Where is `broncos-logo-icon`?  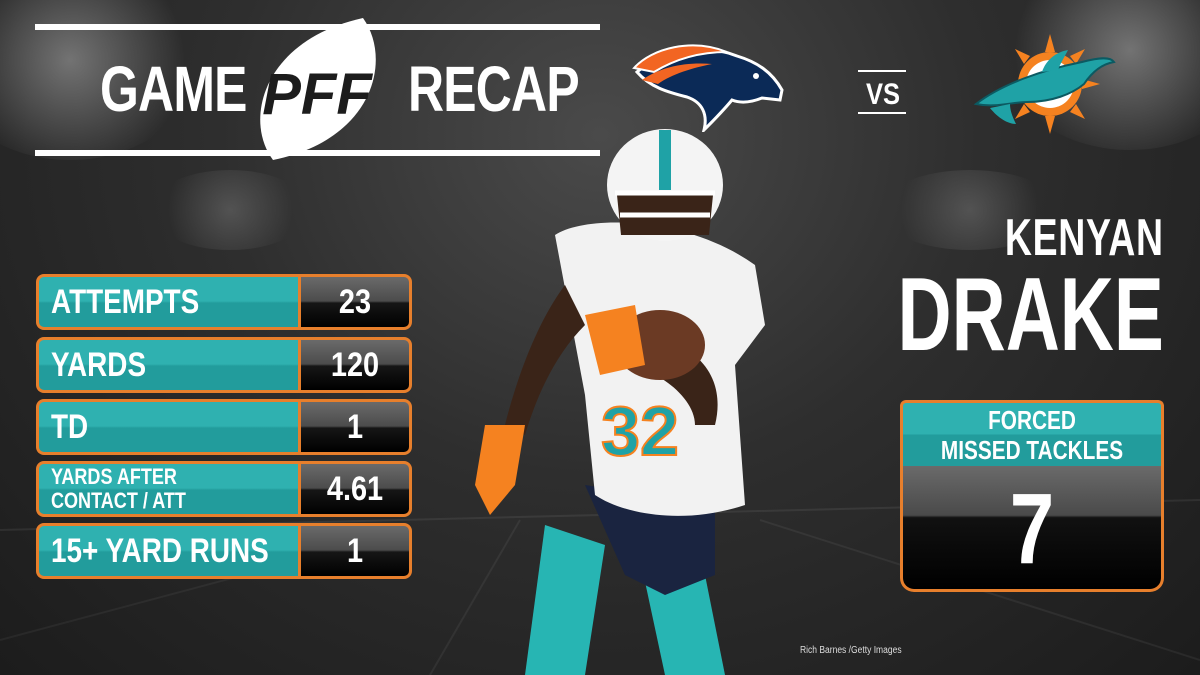
broncos-logo-icon is located at coordinates (709, 89).